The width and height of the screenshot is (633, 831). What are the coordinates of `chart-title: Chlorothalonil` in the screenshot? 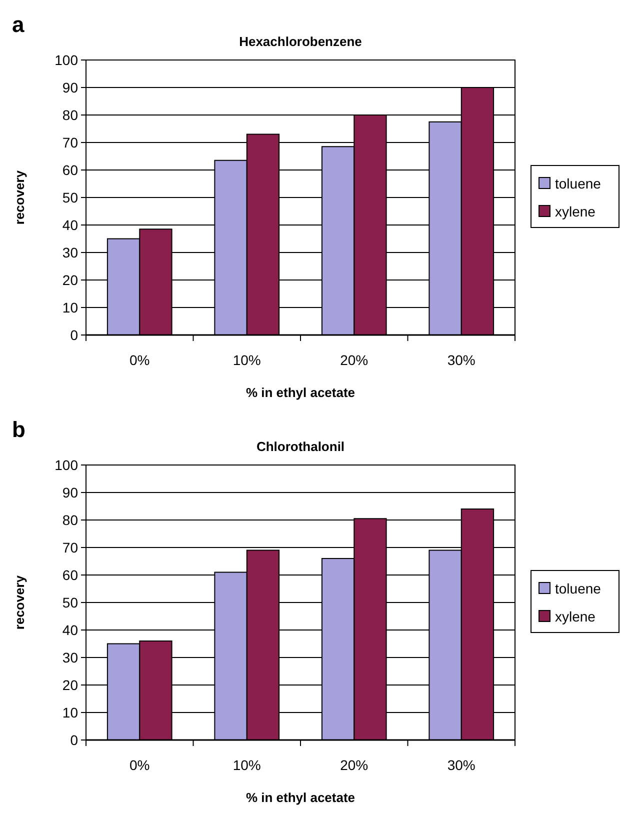 It's located at (300, 446).